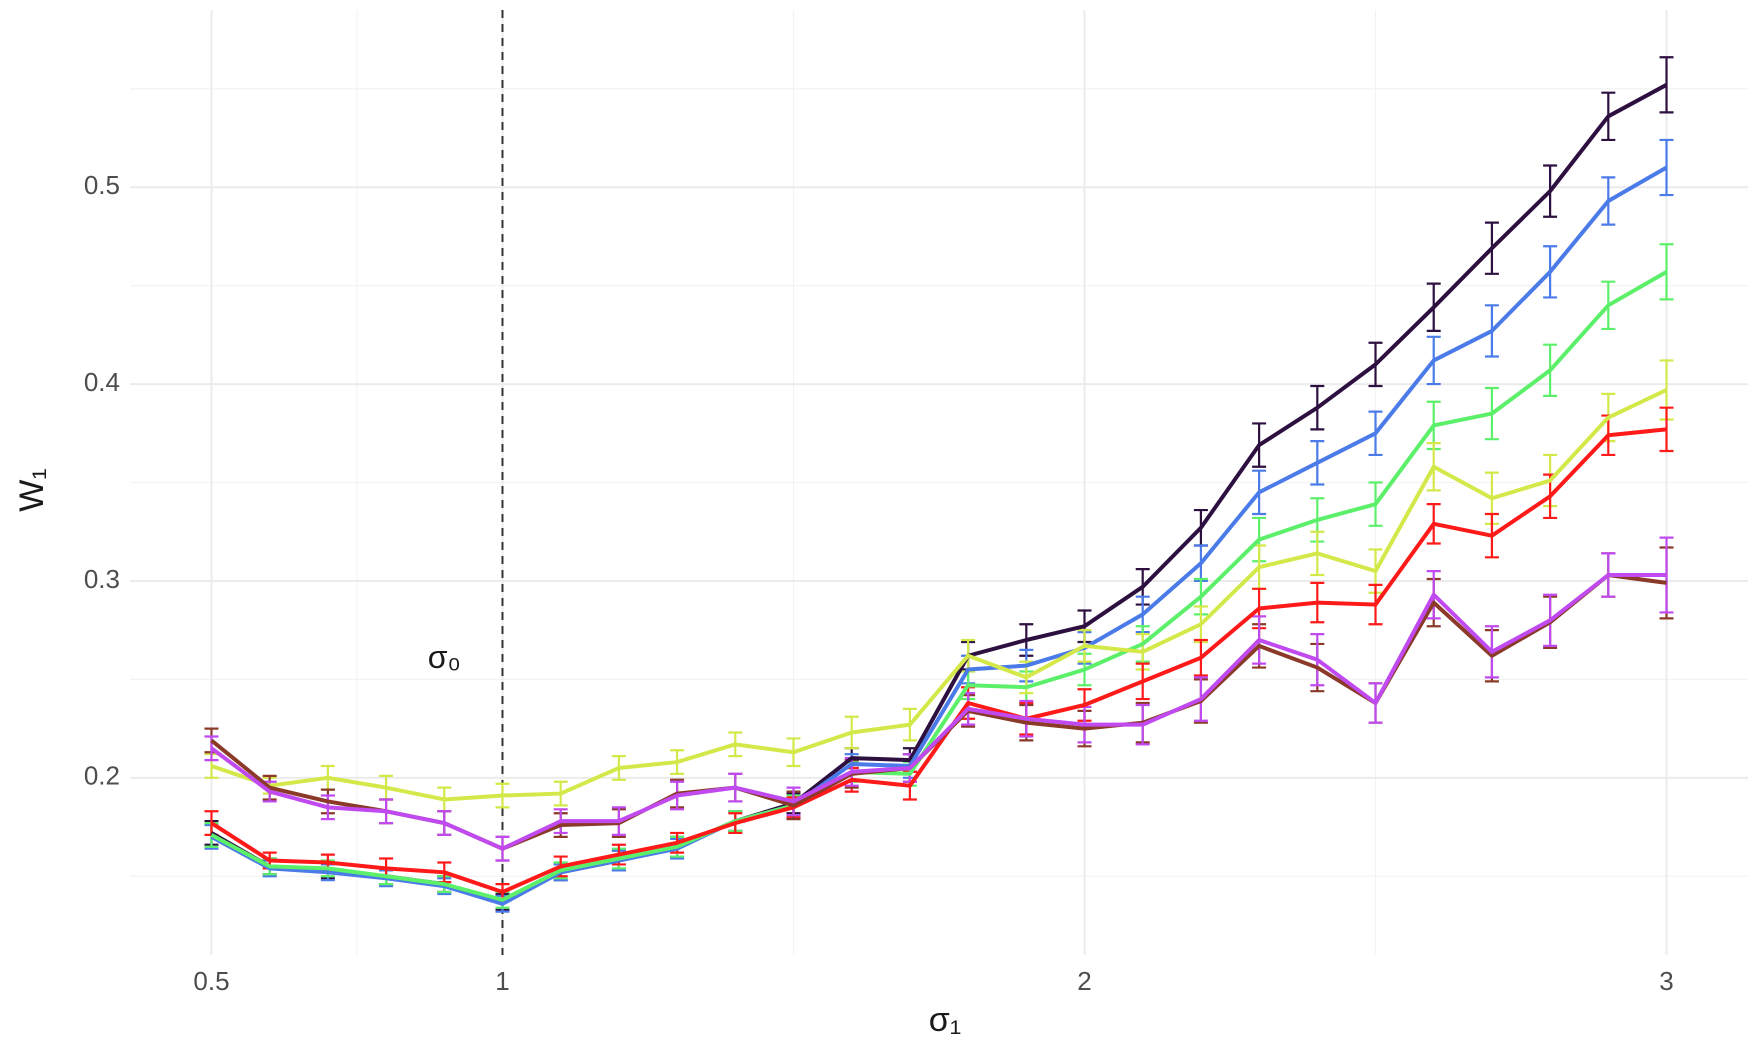 The image size is (1760, 1060). I want to click on y-tick-label: 0.2, so click(102, 776).